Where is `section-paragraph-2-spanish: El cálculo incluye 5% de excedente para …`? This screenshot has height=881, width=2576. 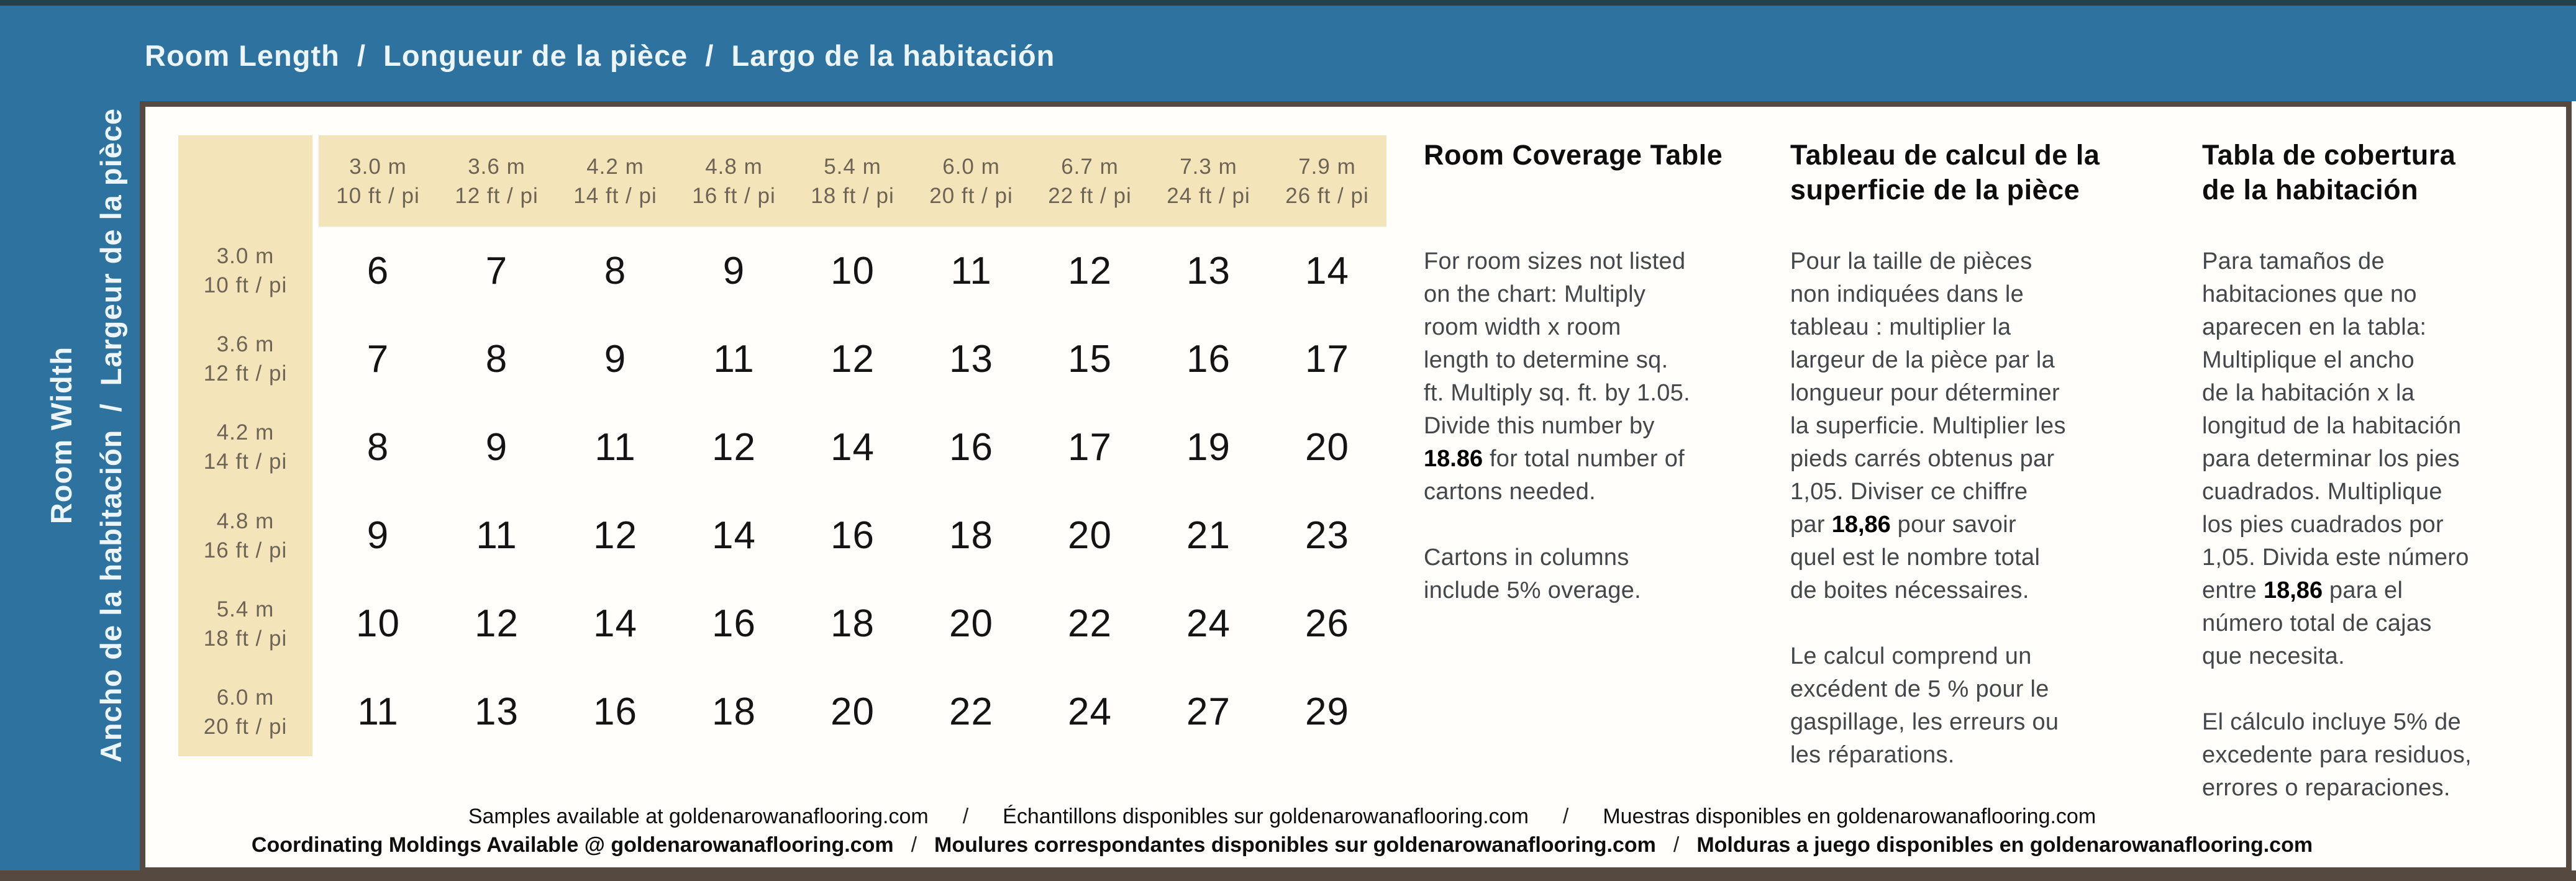 section-paragraph-2-spanish: El cálculo incluye 5% de excedente para … is located at coordinates (2337, 755).